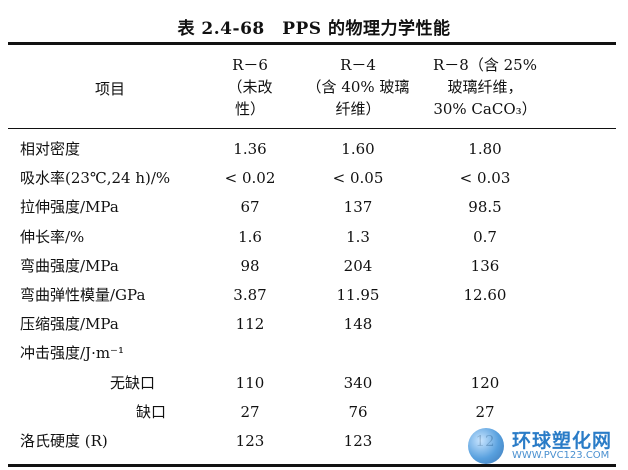 This screenshot has height=470, width=628. What do you see at coordinates (358, 207) in the screenshot?
I see `row-value: 137` at bounding box center [358, 207].